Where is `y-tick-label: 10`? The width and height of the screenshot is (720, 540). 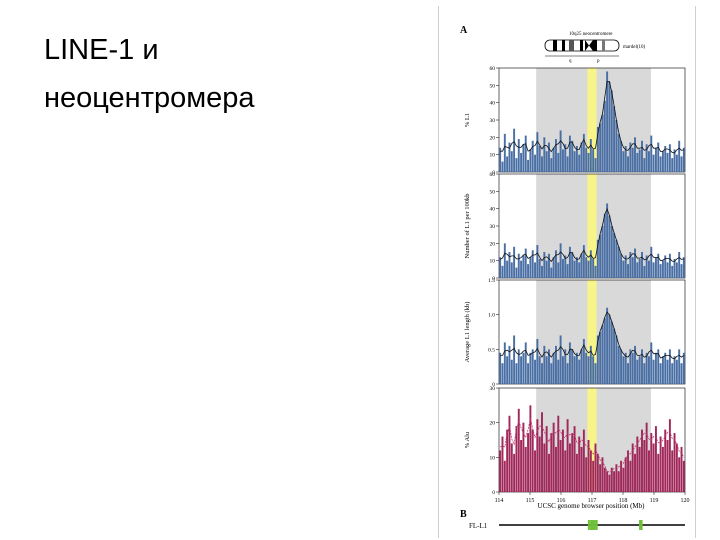 y-tick-label: 10 is located at coordinates (493, 262).